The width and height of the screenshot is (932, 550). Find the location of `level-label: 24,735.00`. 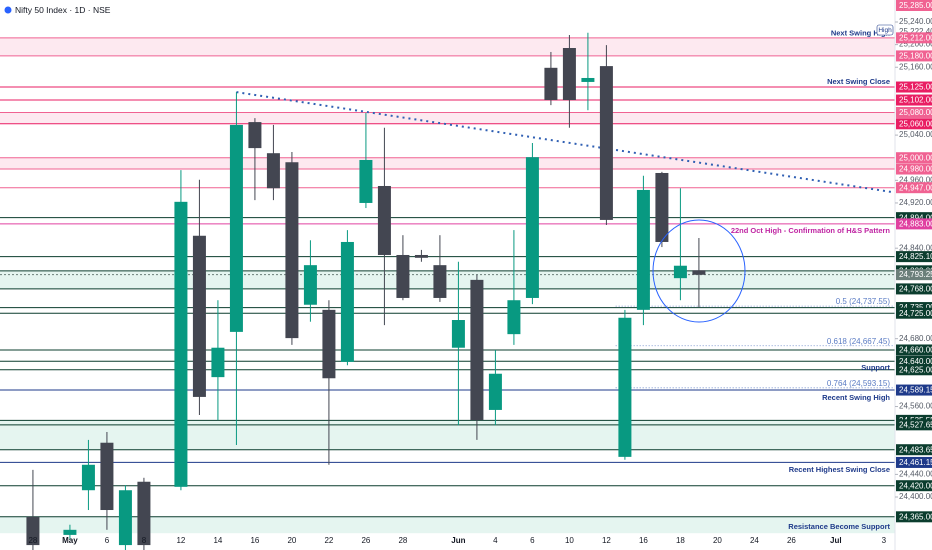

level-label: 24,735.00 is located at coordinates (915, 307).